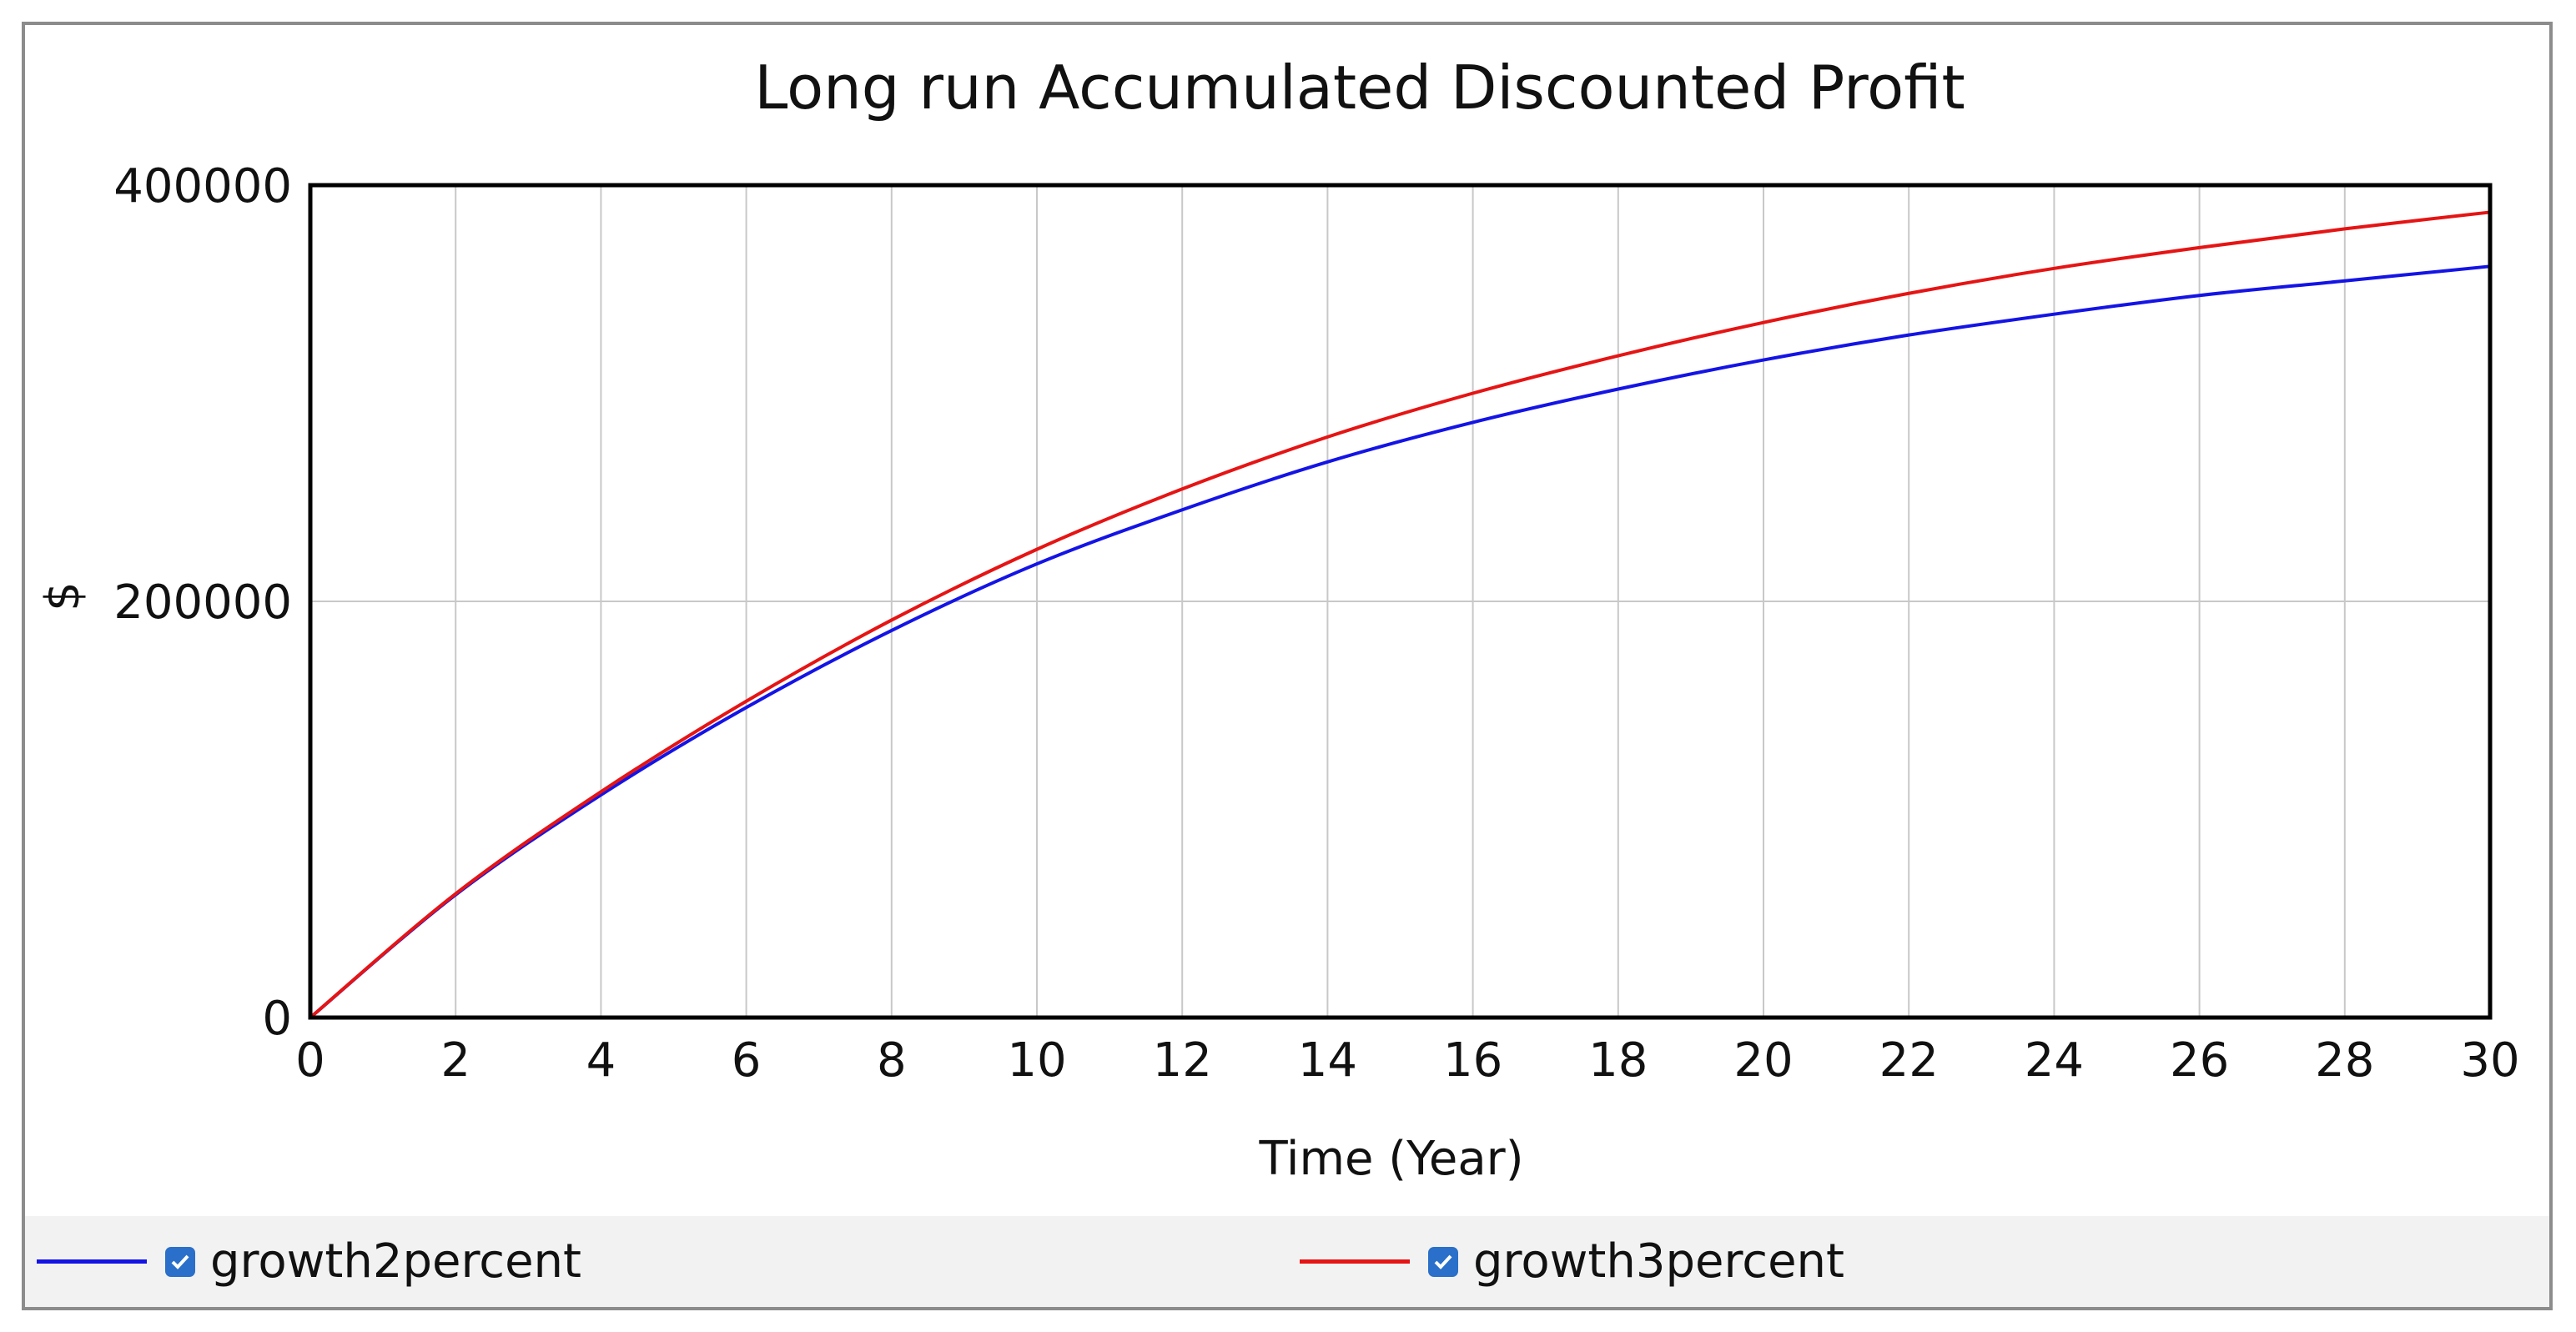 The height and width of the screenshot is (1332, 2576). Describe the element at coordinates (277, 1019) in the screenshot. I see `y-tick-label: 0` at that location.